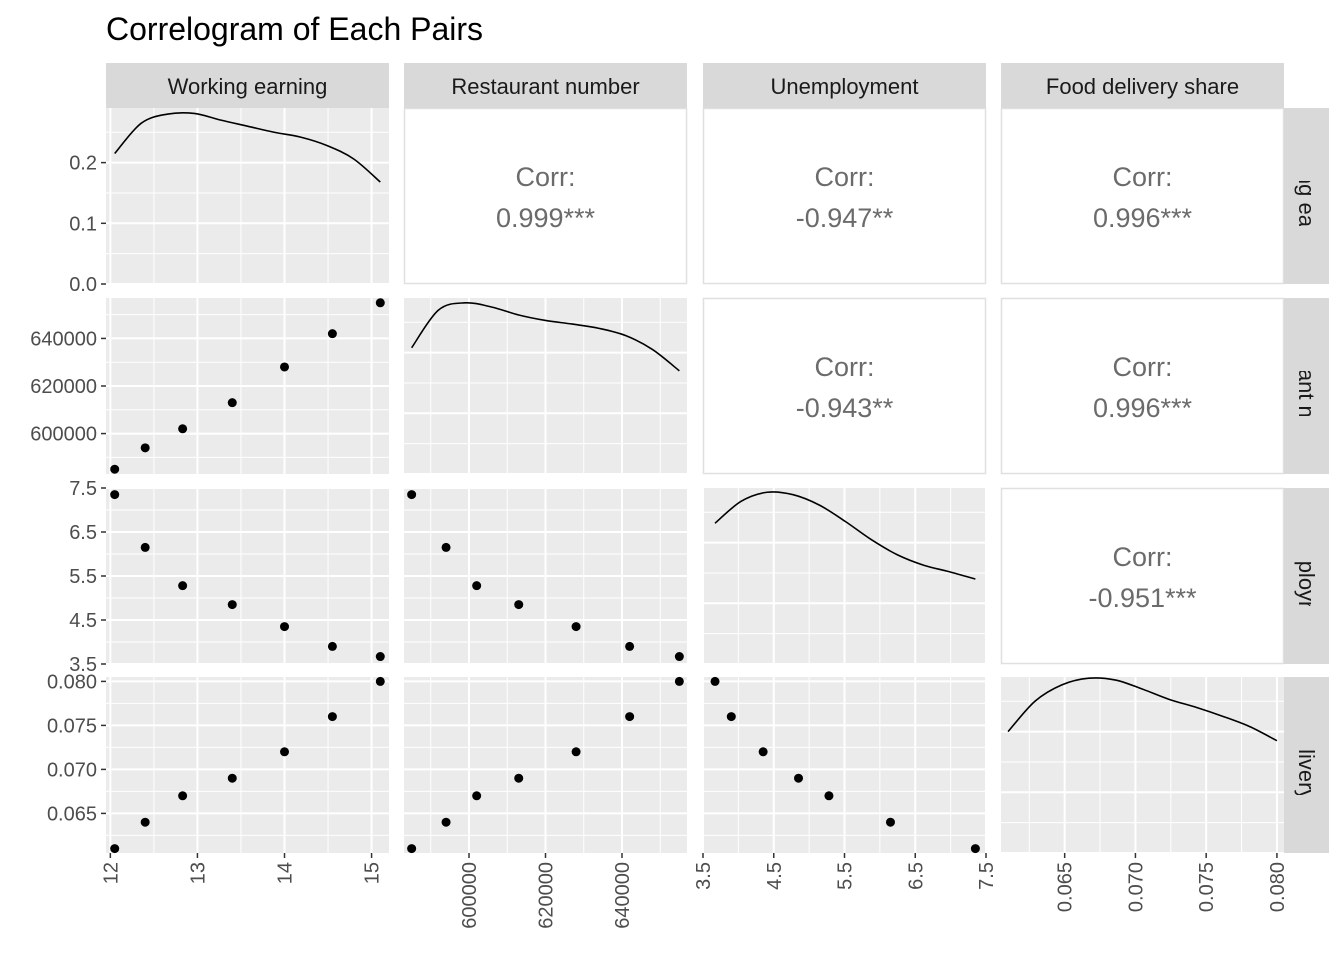  What do you see at coordinates (83, 285) in the screenshot?
I see `y-tick-label: 0.0` at bounding box center [83, 285].